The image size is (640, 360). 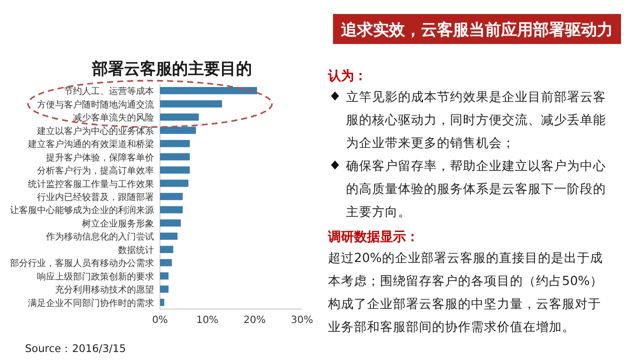 I want to click on text: 调研数据显示：, so click(x=373, y=237).